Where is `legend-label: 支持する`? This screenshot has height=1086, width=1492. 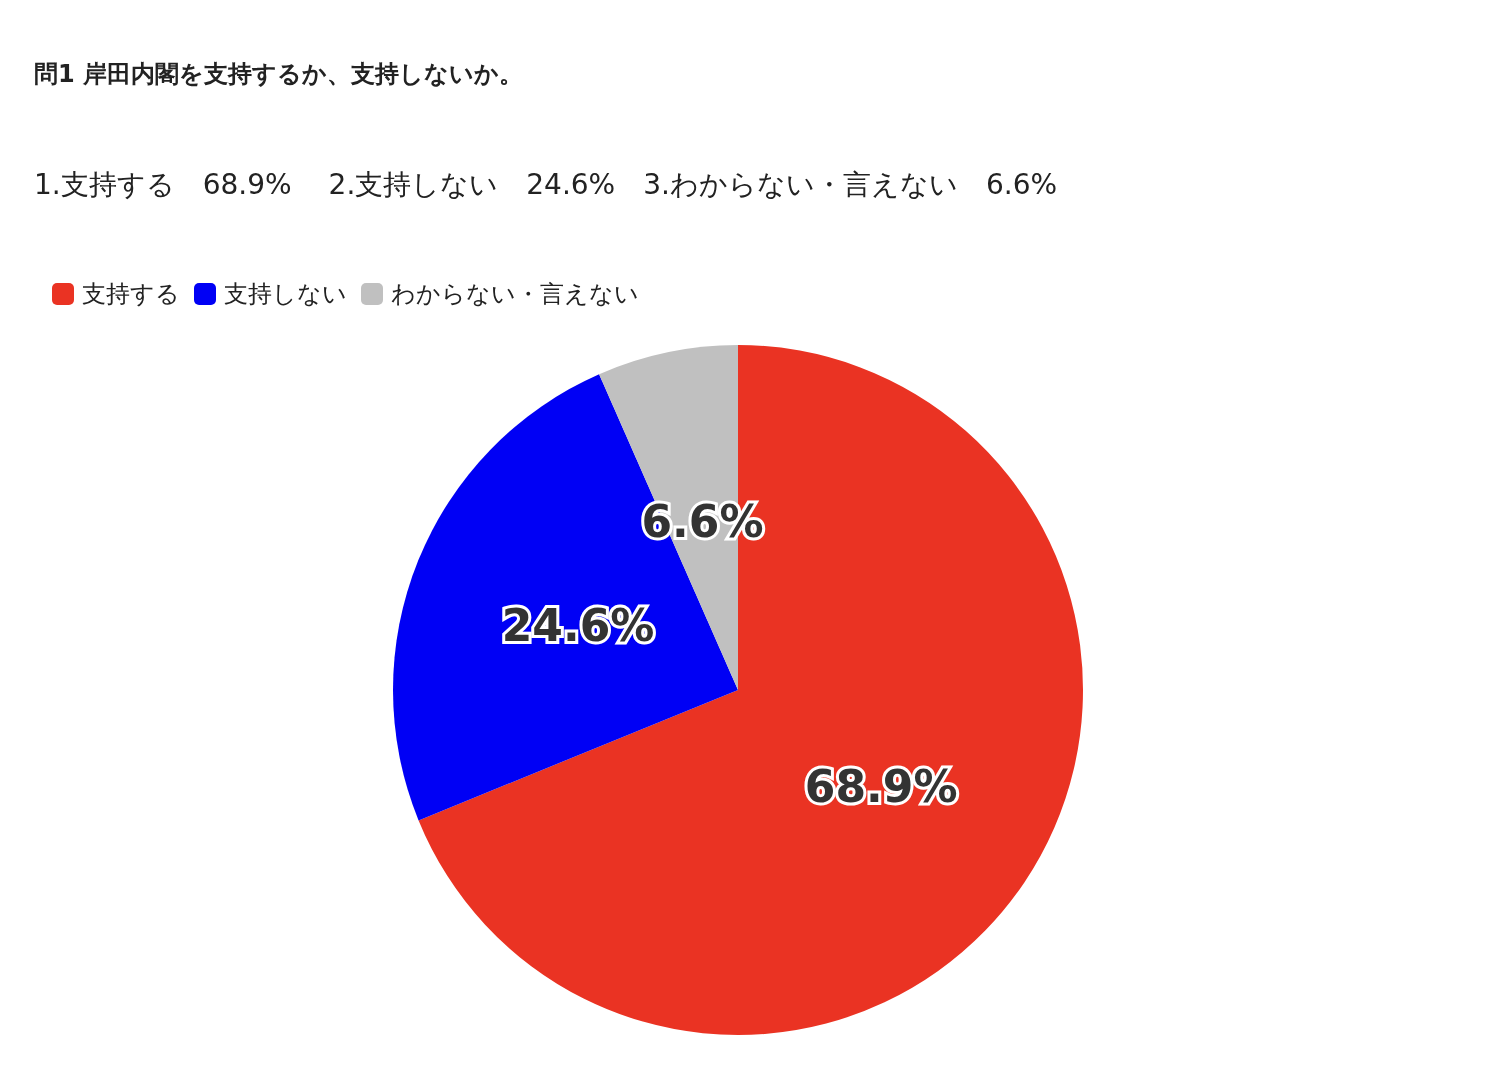
legend-label: 支持する is located at coordinates (131, 294).